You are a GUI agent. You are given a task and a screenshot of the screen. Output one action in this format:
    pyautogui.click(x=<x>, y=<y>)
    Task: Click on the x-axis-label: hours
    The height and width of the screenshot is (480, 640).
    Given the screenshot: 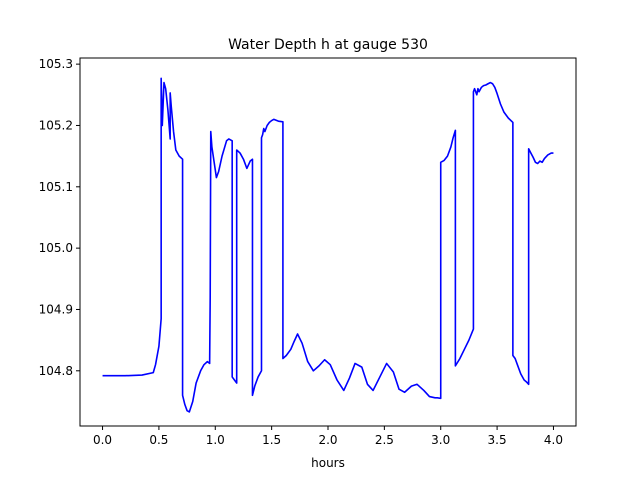 What is the action you would take?
    pyautogui.click(x=328, y=463)
    